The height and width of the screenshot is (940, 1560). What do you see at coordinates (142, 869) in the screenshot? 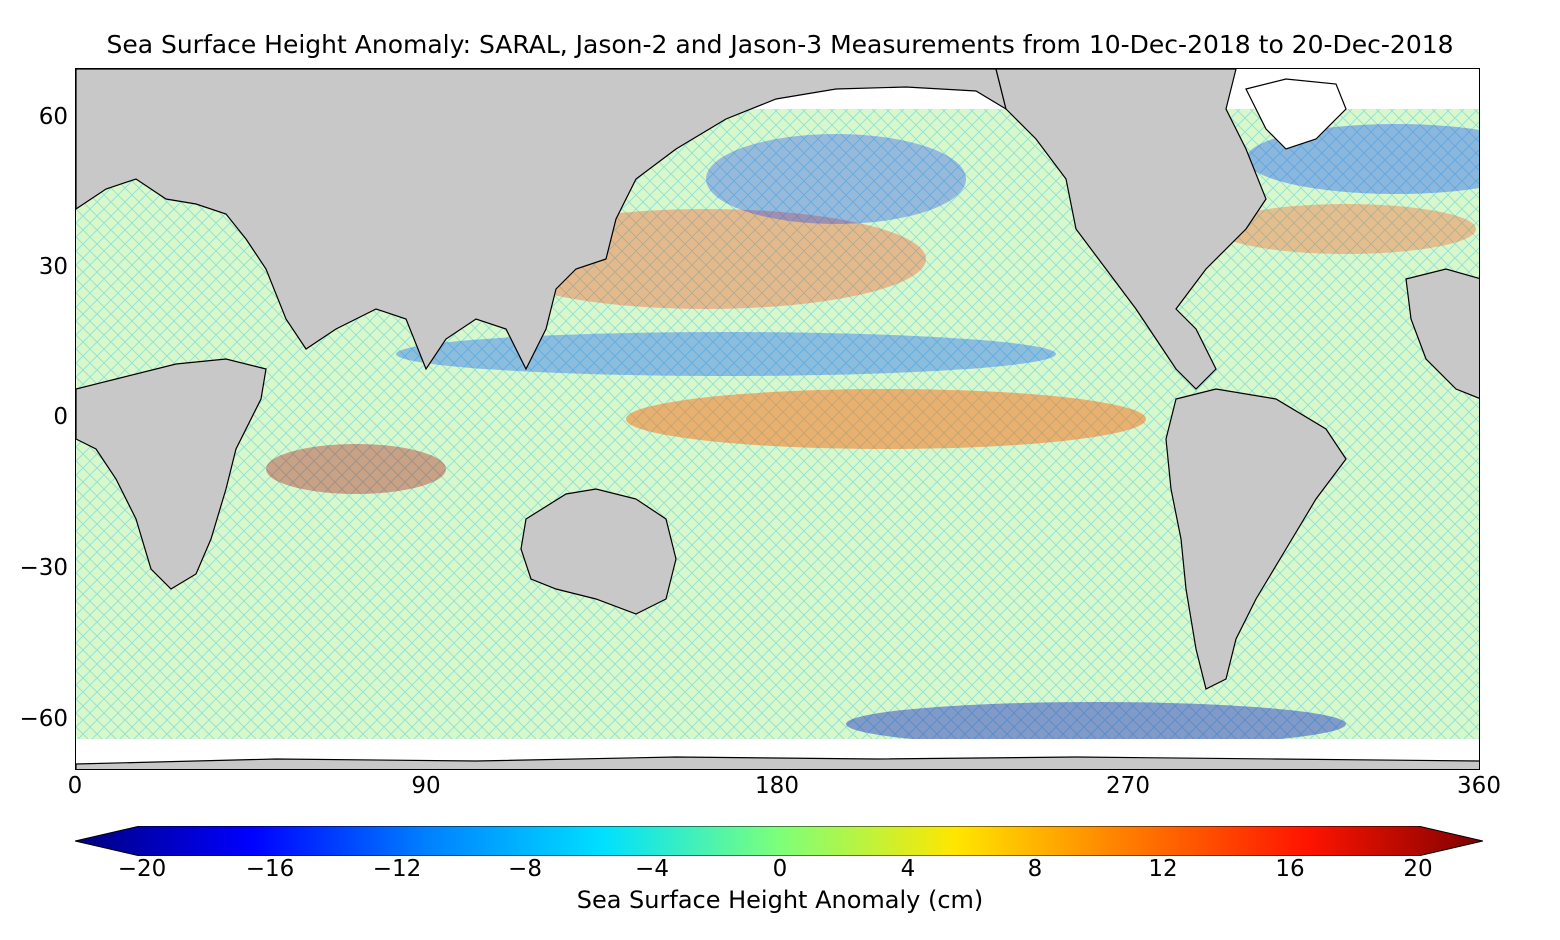
I see `colorbar-tick: −20` at bounding box center [142, 869].